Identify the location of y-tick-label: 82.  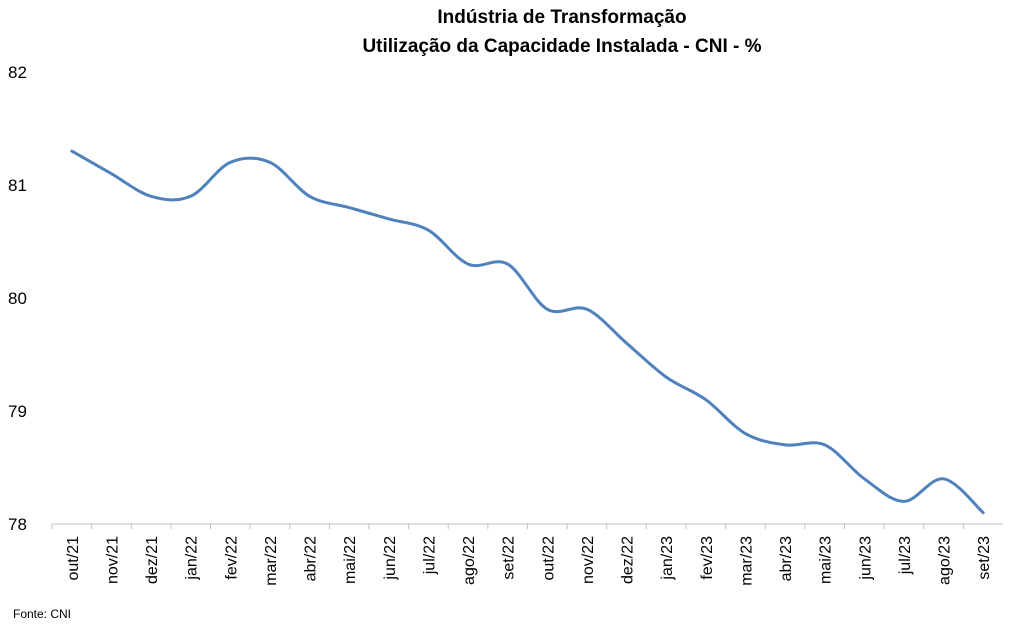
(17, 72).